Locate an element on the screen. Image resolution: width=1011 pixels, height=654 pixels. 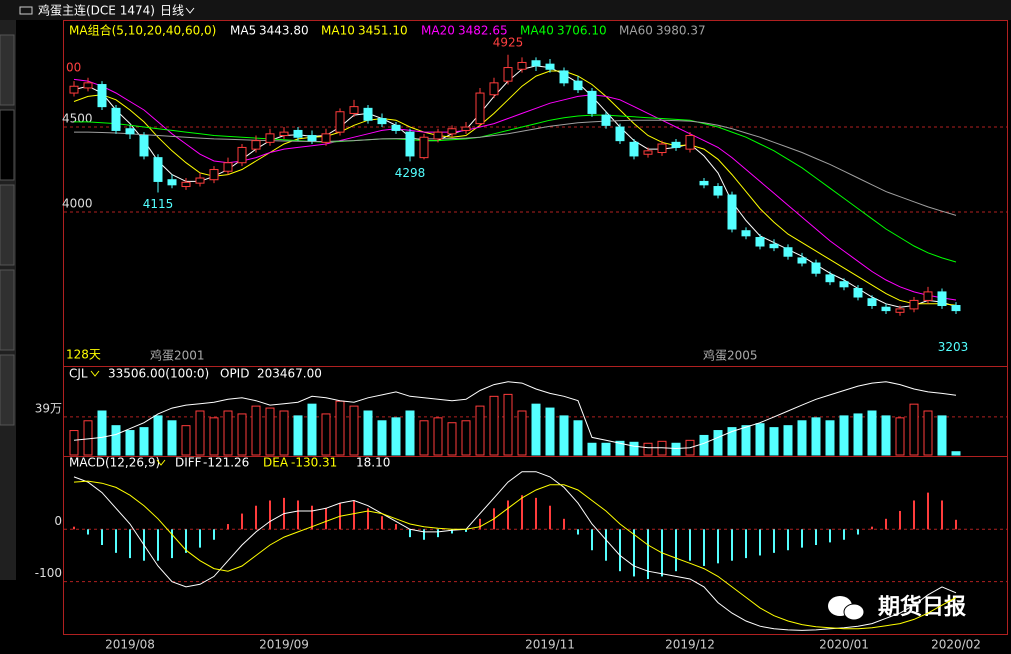
legend-name: MA5 is located at coordinates (243, 31).